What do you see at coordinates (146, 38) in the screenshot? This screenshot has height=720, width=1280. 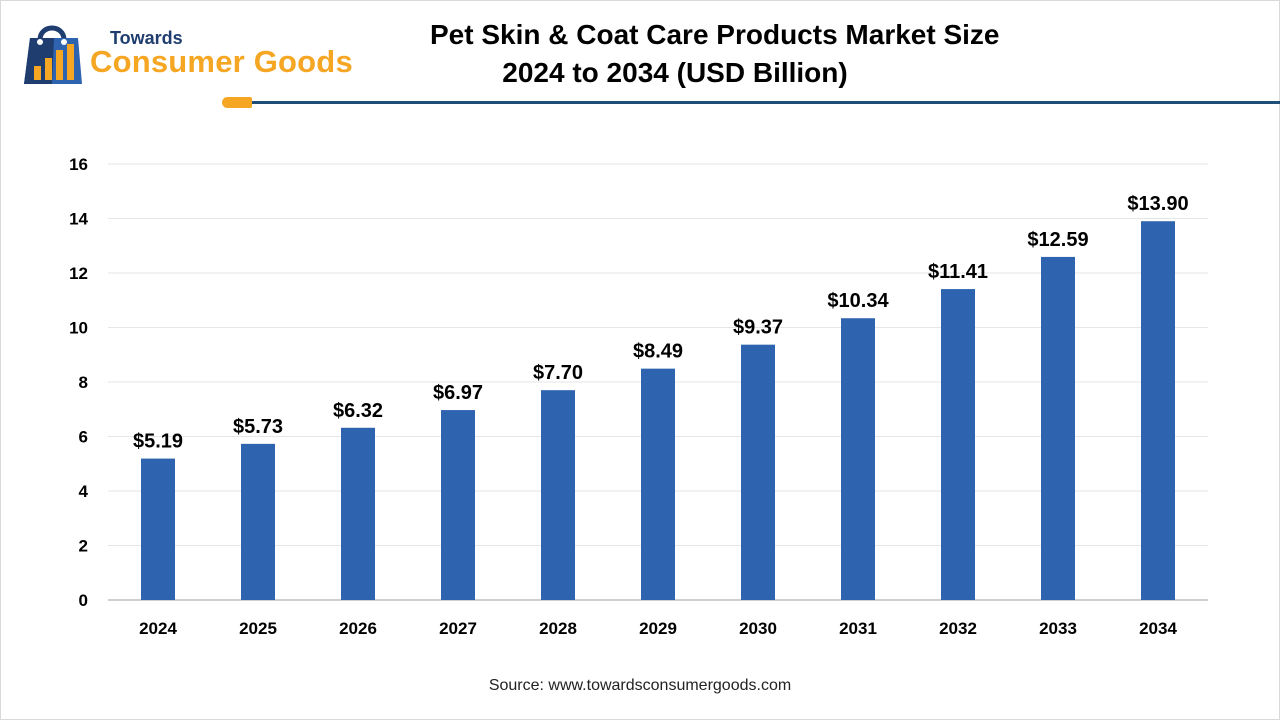 I see `logo-text-towards: Towards` at bounding box center [146, 38].